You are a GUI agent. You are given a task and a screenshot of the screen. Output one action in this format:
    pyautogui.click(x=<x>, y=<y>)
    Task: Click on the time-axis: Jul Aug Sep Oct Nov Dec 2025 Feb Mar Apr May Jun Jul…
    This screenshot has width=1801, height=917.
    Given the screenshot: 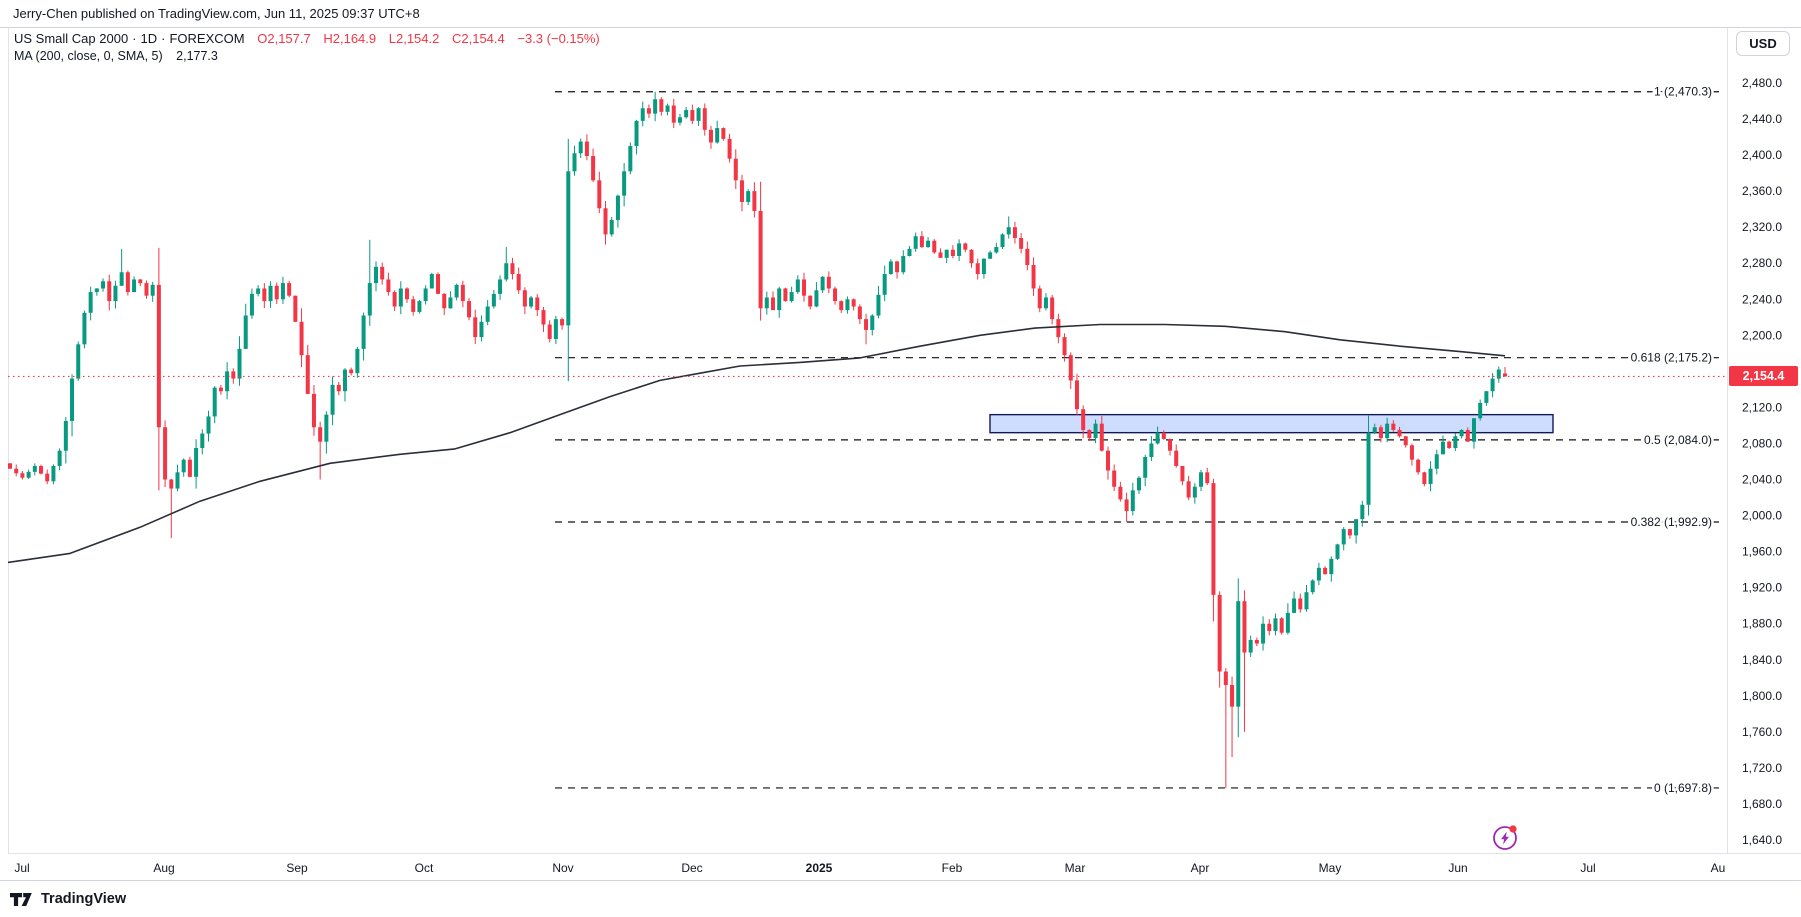 What is the action you would take?
    pyautogui.click(x=869, y=868)
    